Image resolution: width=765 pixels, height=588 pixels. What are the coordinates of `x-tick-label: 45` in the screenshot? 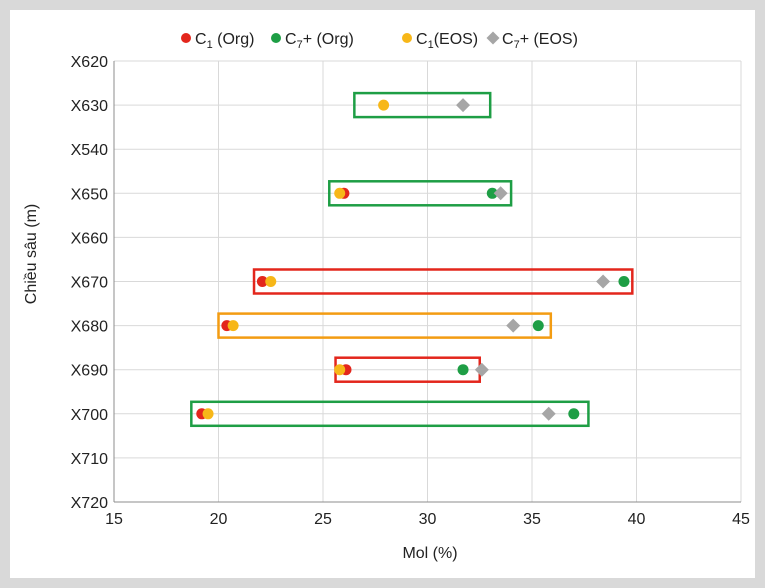 It's located at (741, 519).